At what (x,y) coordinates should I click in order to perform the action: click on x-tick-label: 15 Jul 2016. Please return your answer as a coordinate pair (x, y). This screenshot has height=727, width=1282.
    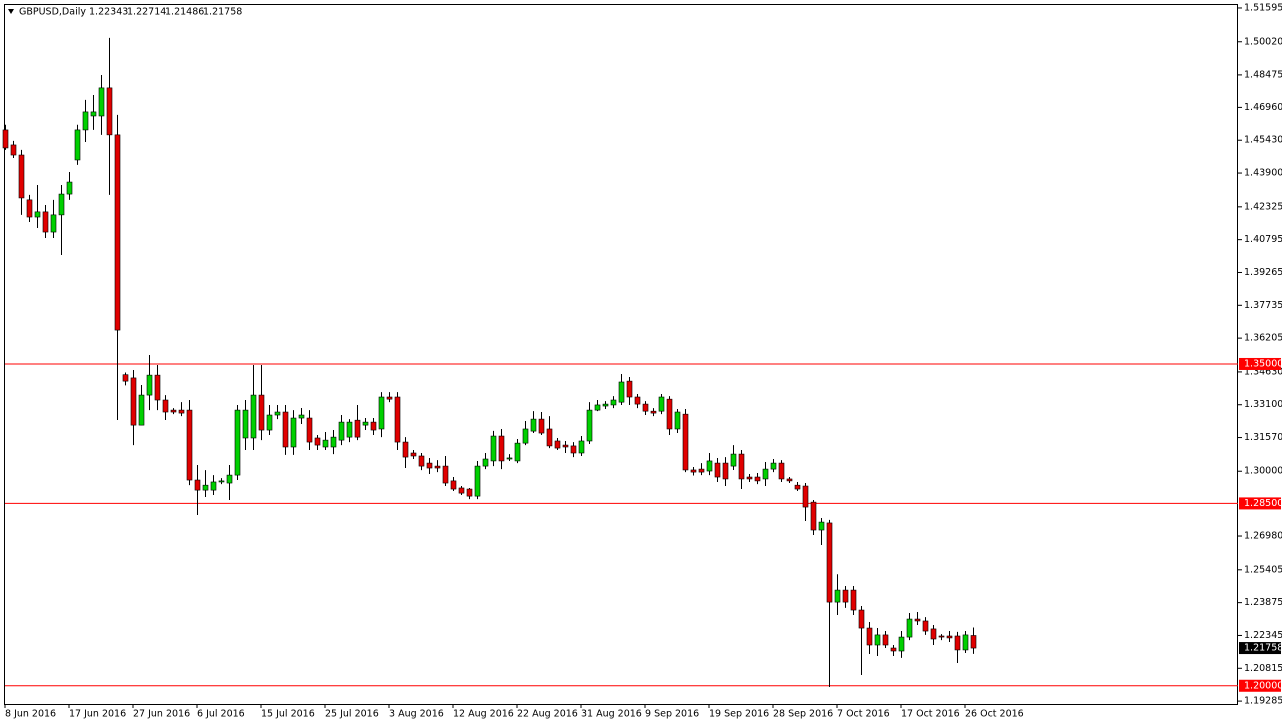
    Looking at the image, I should click on (288, 714).